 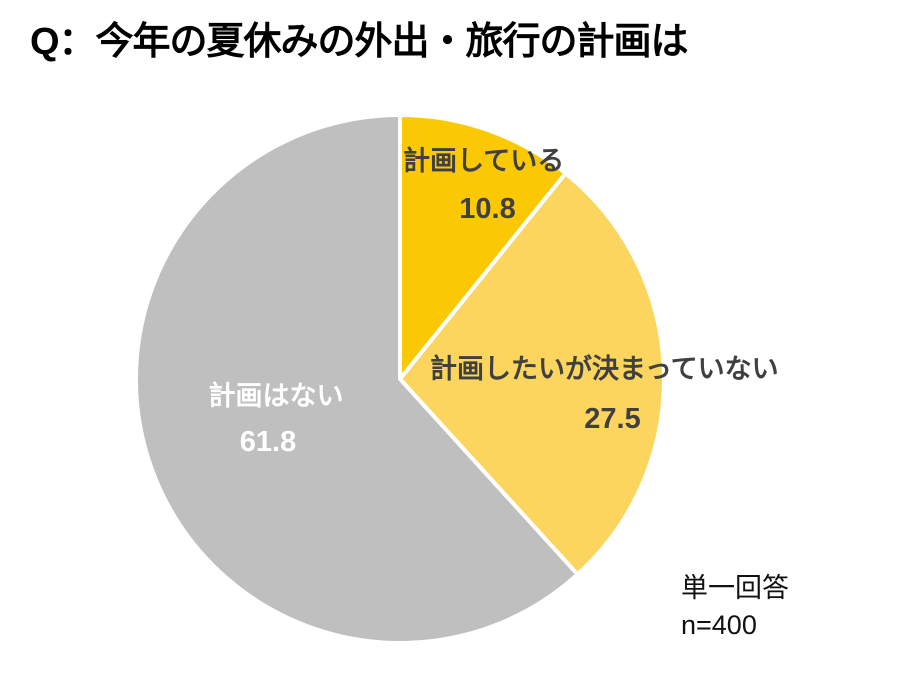 I want to click on slice-label-planning: 計画している, so click(x=484, y=161).